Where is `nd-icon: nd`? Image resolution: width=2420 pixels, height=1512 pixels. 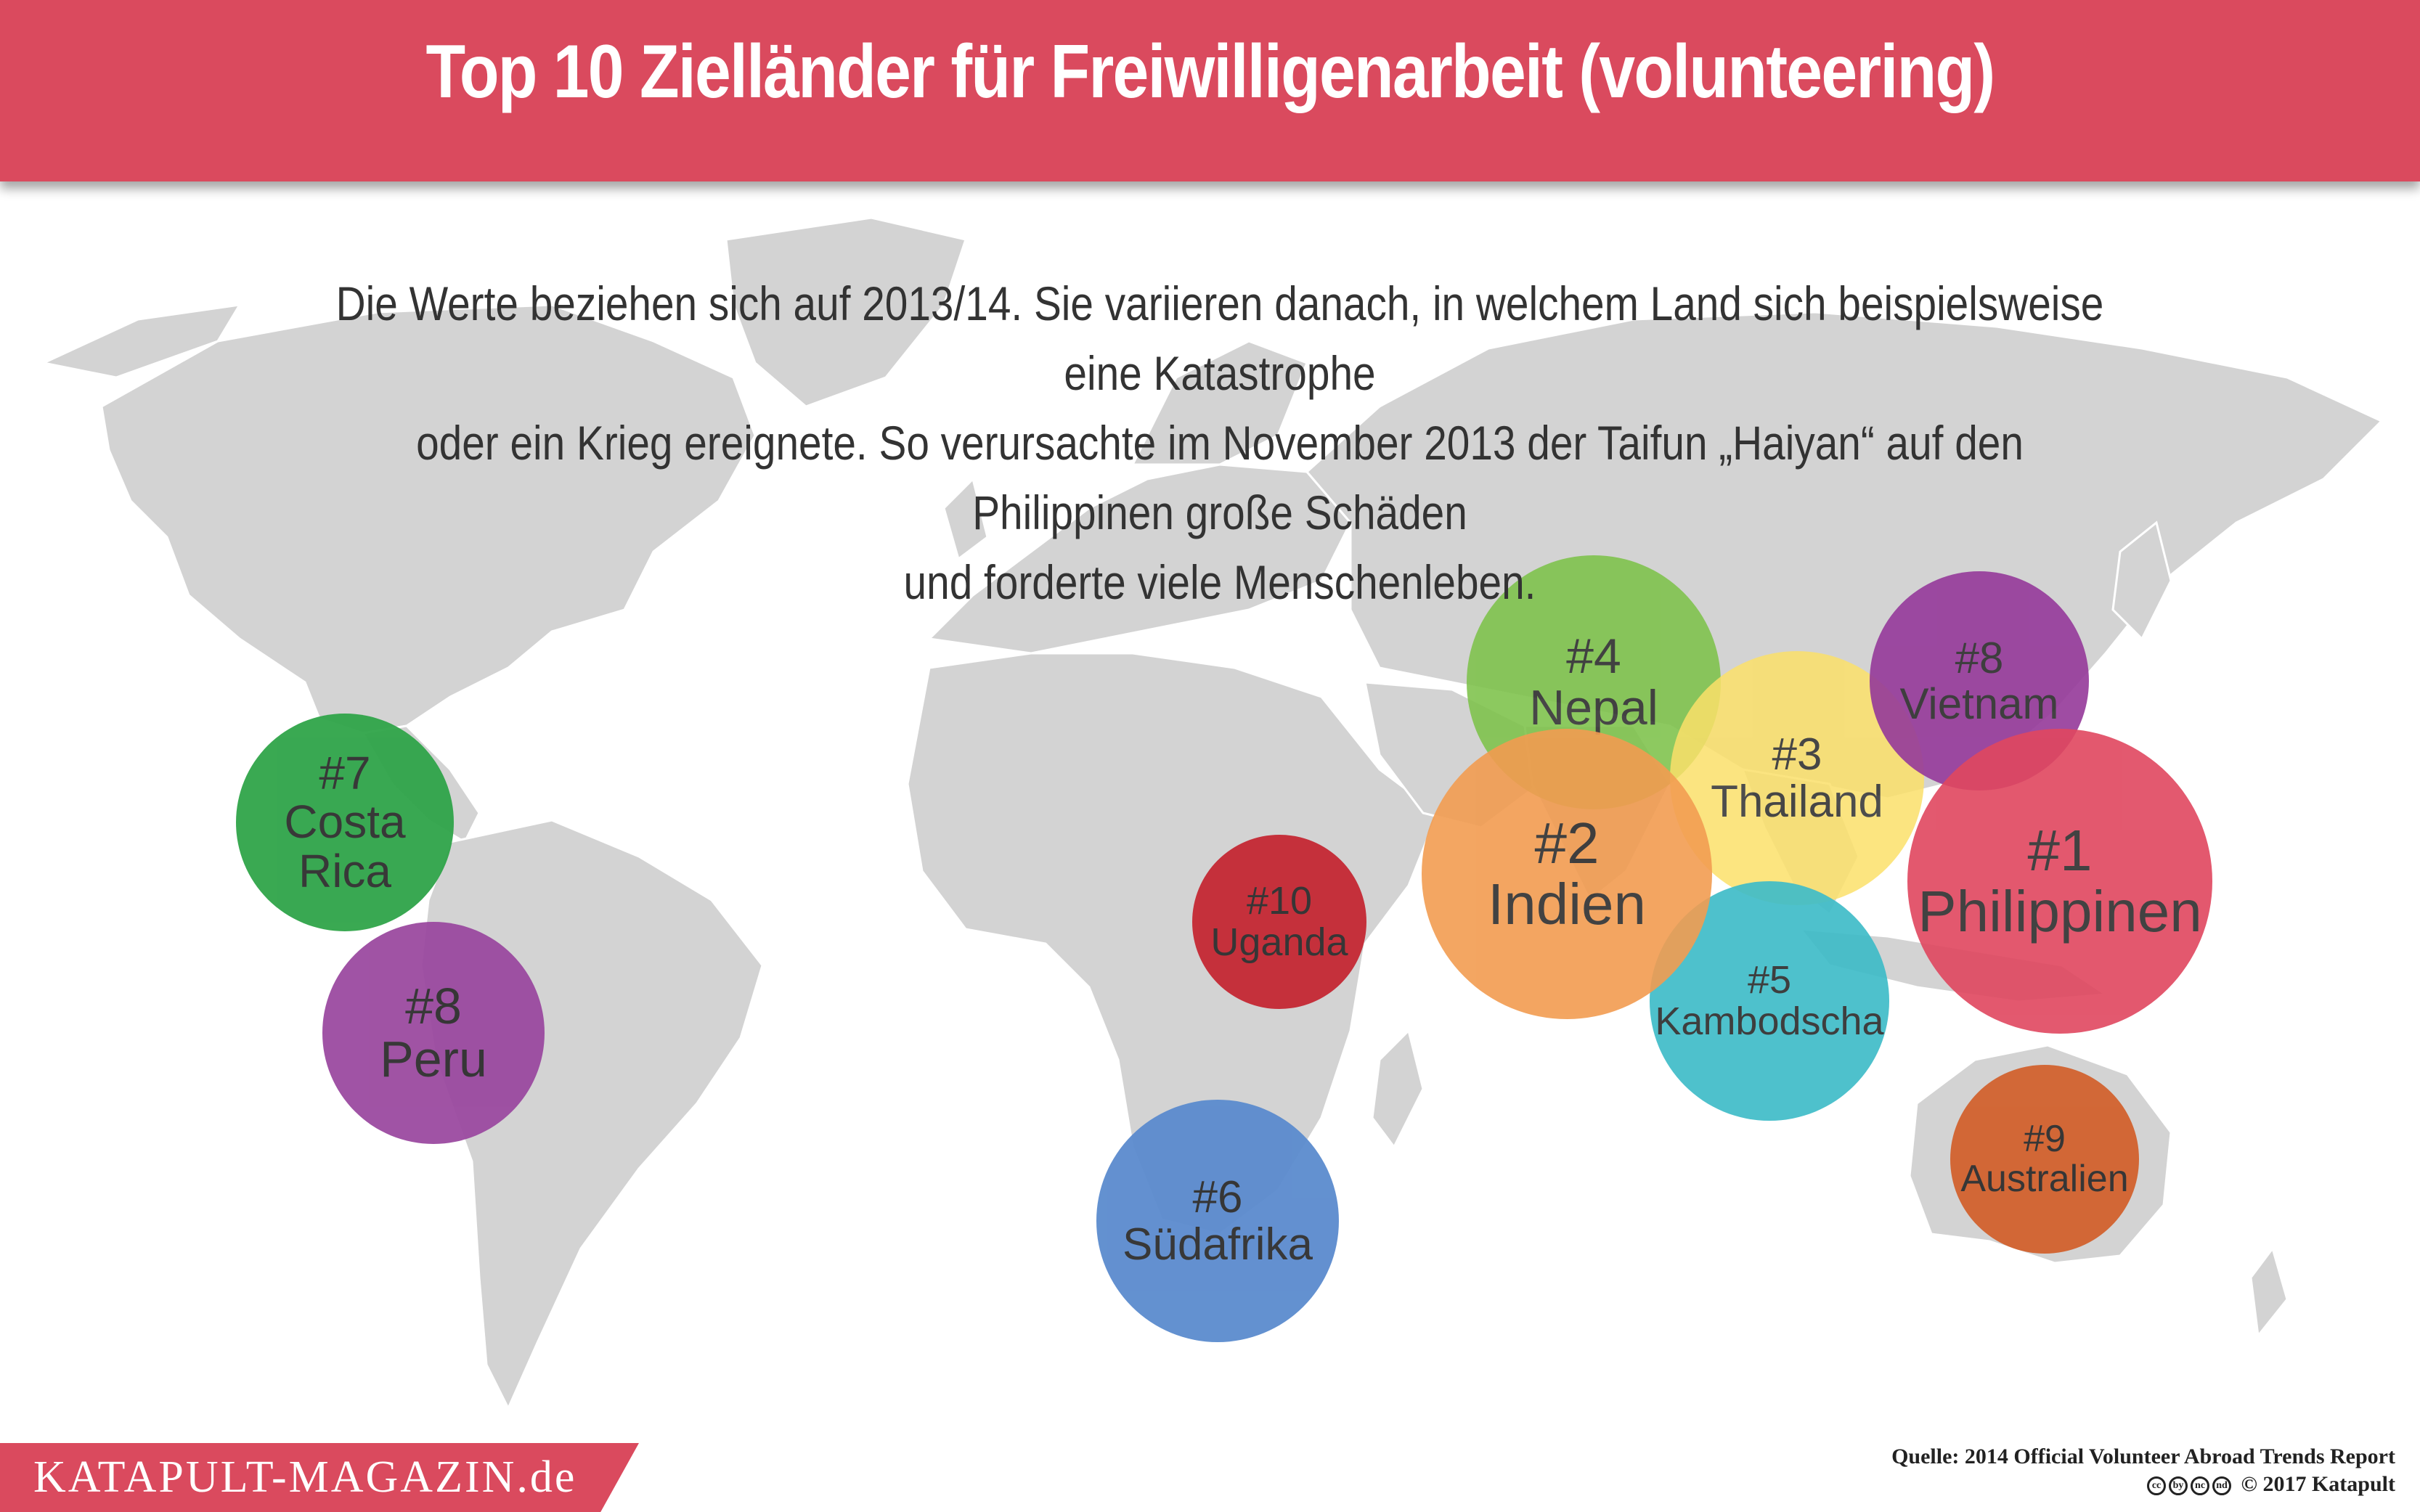 nd-icon: nd is located at coordinates (2222, 1486).